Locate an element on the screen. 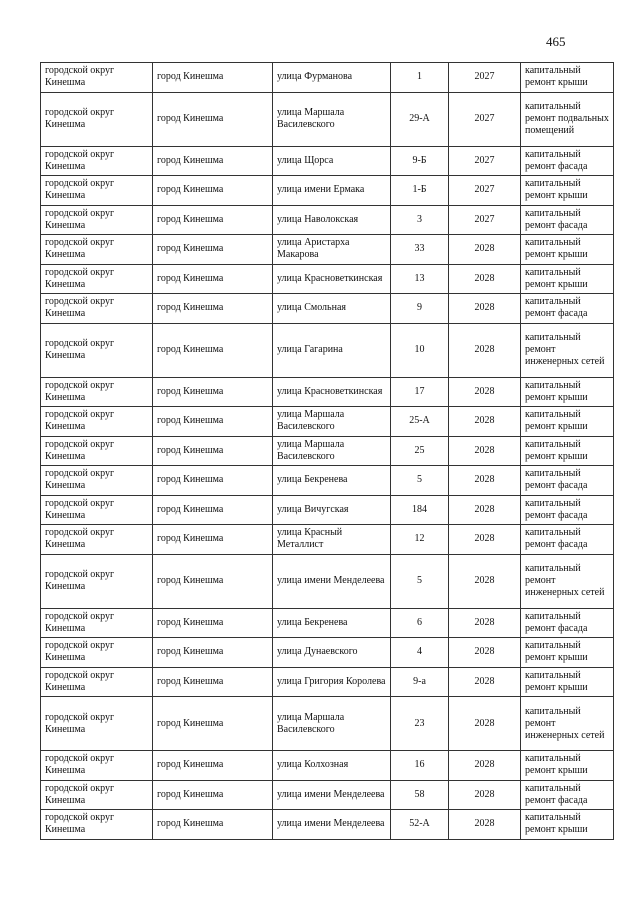 This screenshot has height=905, width=640. house-number-cell: 23 is located at coordinates (419, 723).